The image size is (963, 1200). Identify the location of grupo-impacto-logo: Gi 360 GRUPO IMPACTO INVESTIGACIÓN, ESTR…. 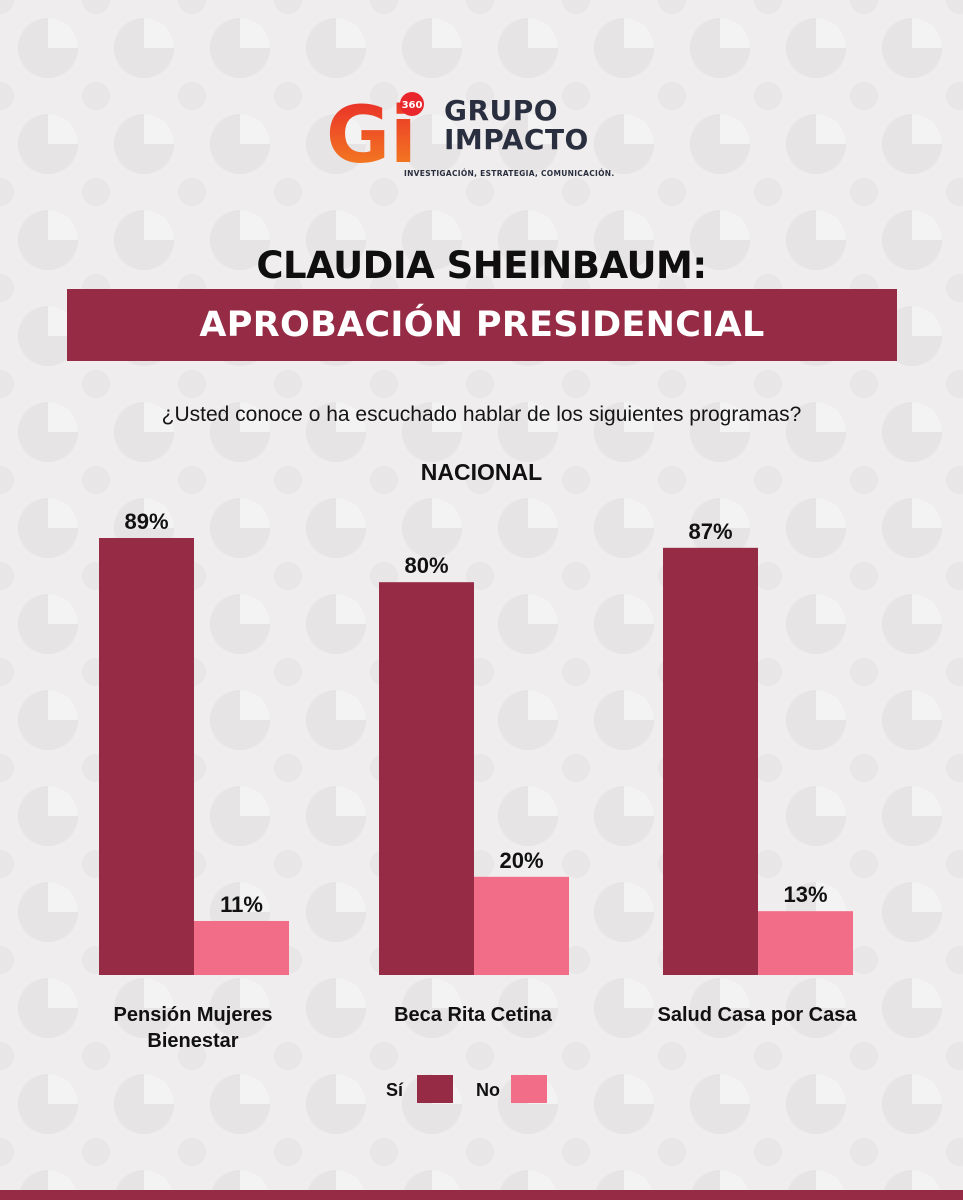
(476, 137).